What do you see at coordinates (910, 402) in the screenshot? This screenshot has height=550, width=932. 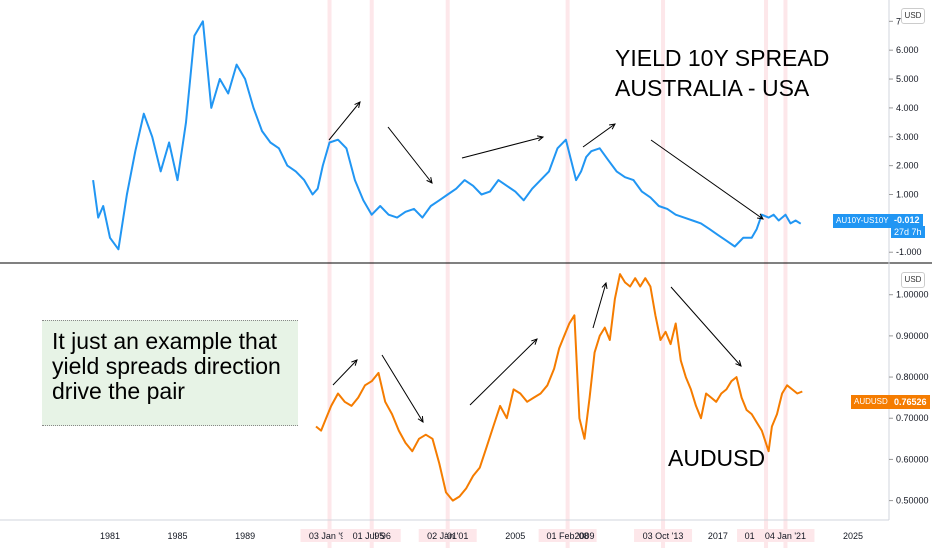 I see `pair-last-value: 0.76526` at bounding box center [910, 402].